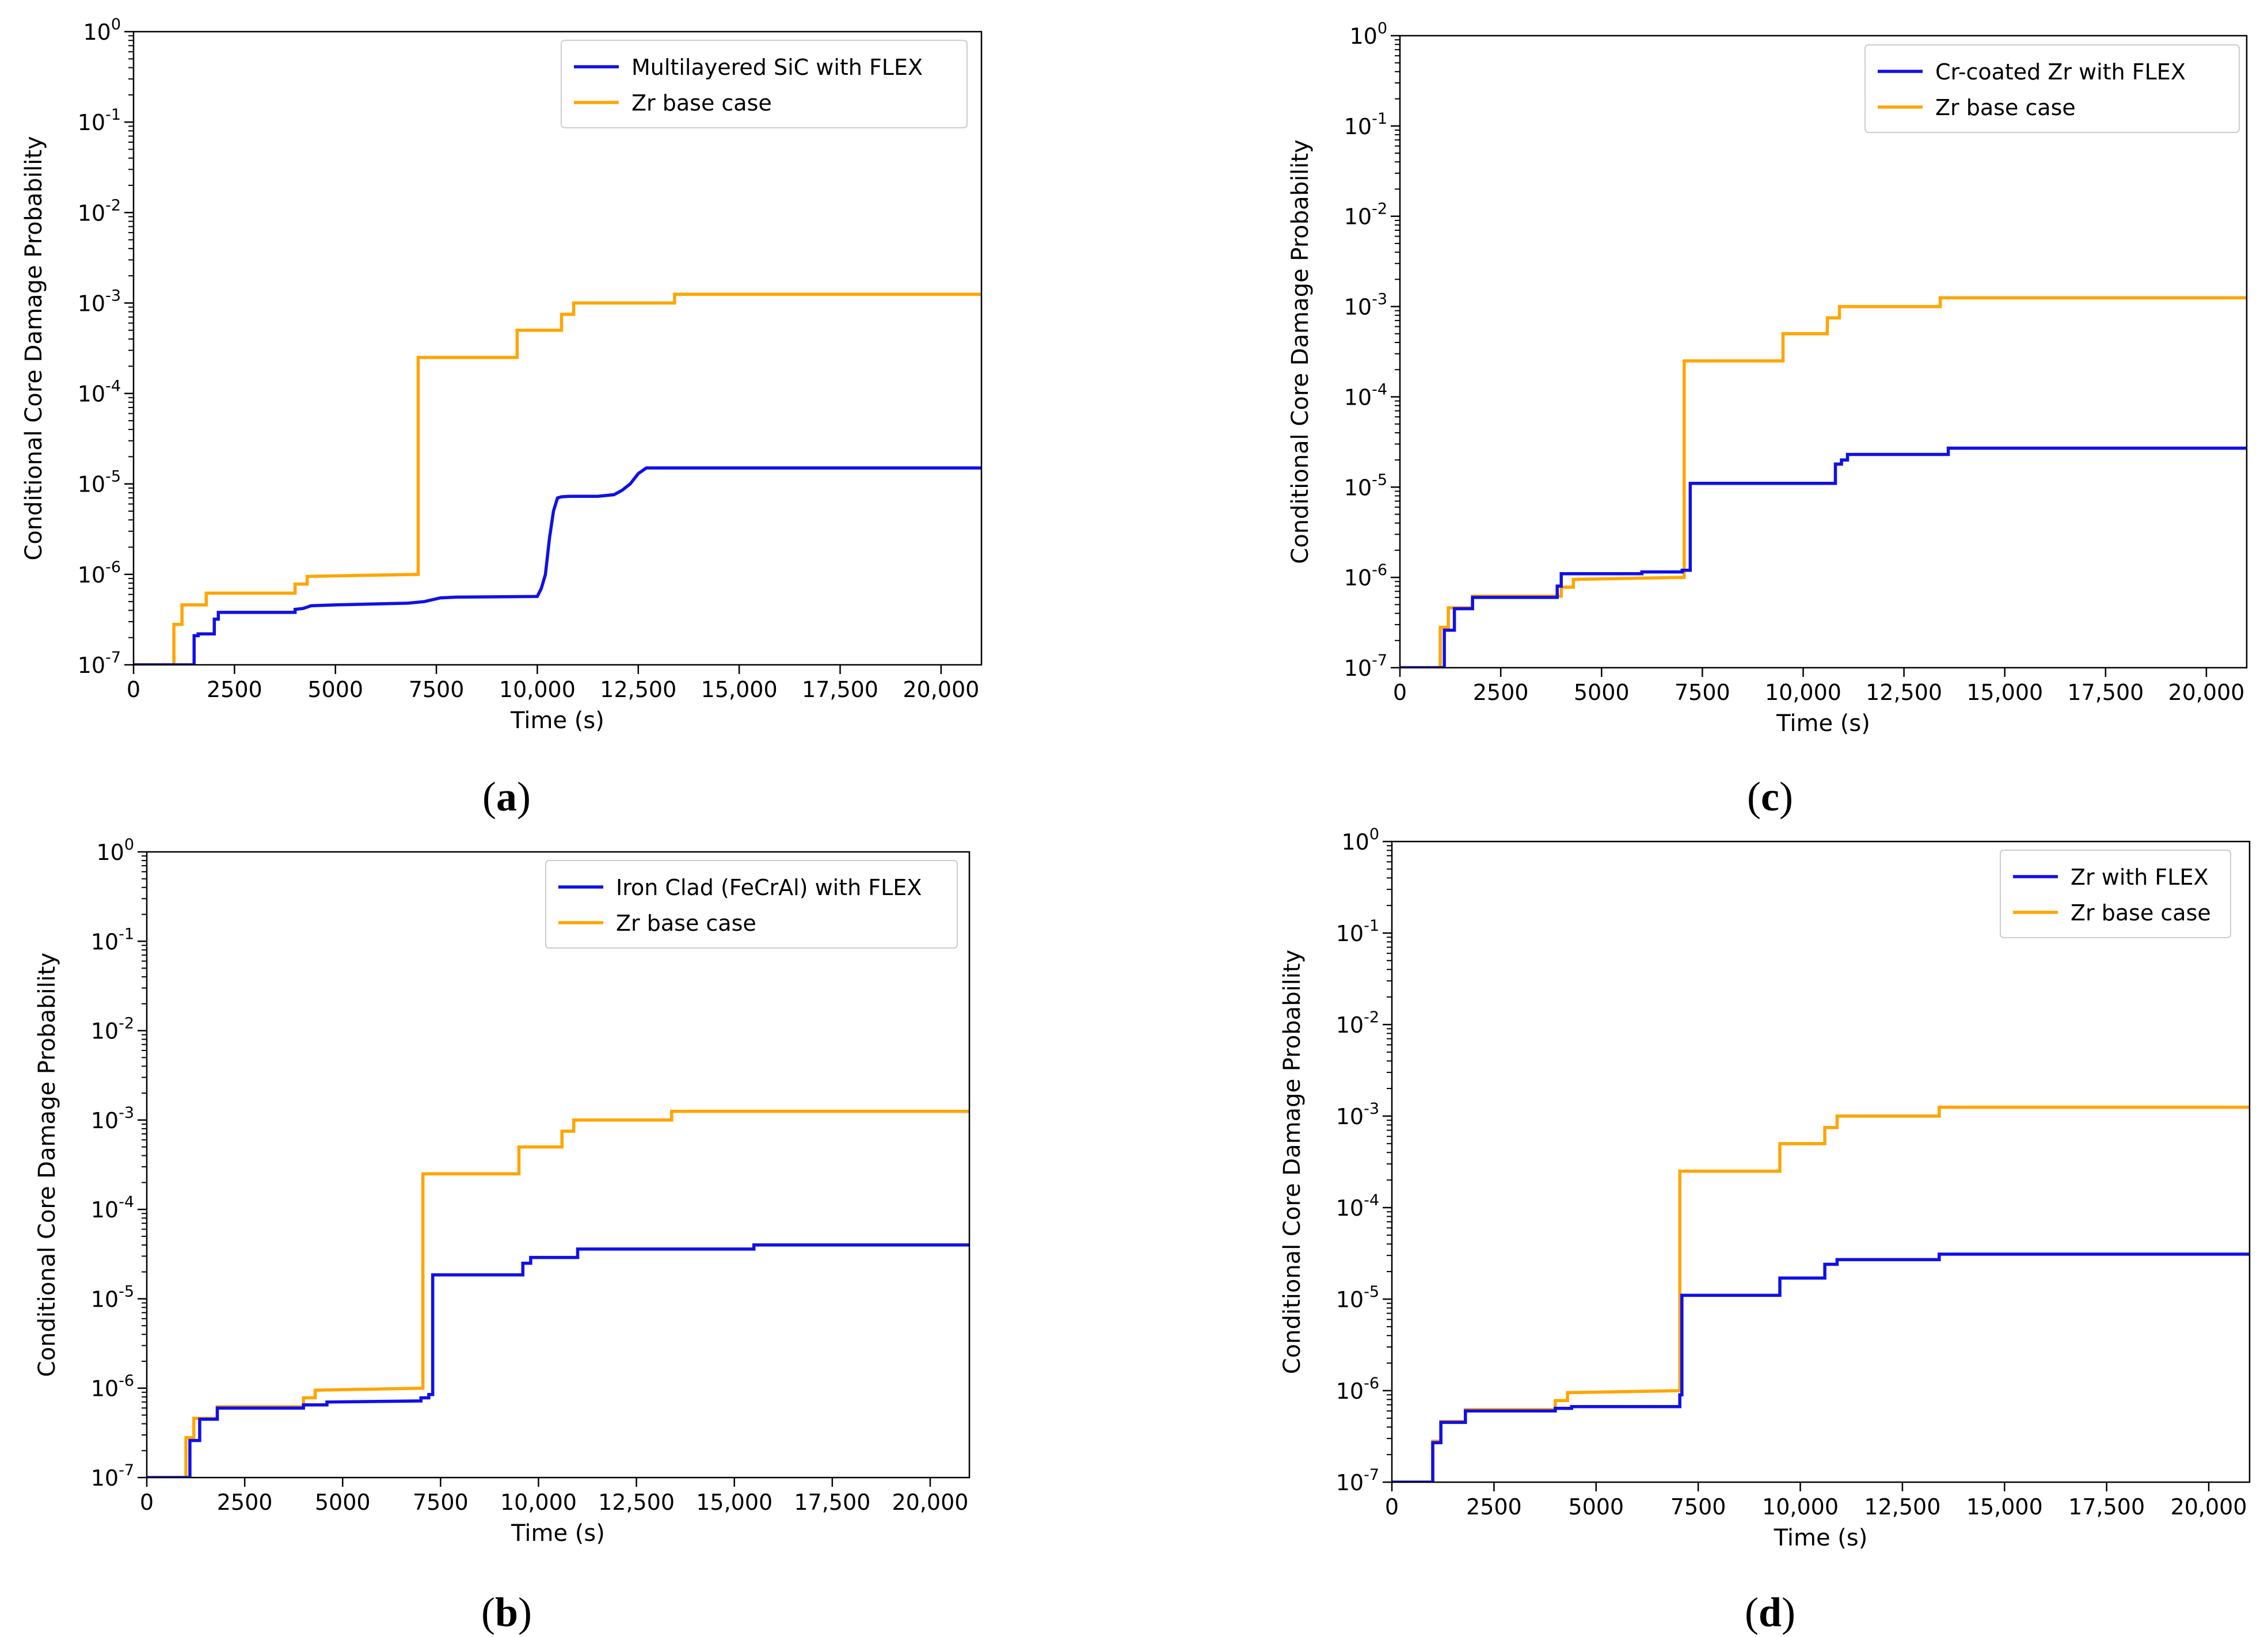 This screenshot has width=2268, height=1637. I want to click on legend-label: Cr-coated Zr with FLEX, so click(2060, 72).